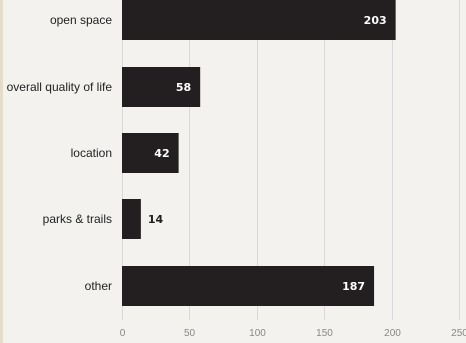 The width and height of the screenshot is (466, 343). What do you see at coordinates (156, 219) in the screenshot?
I see `value-label-3: 14` at bounding box center [156, 219].